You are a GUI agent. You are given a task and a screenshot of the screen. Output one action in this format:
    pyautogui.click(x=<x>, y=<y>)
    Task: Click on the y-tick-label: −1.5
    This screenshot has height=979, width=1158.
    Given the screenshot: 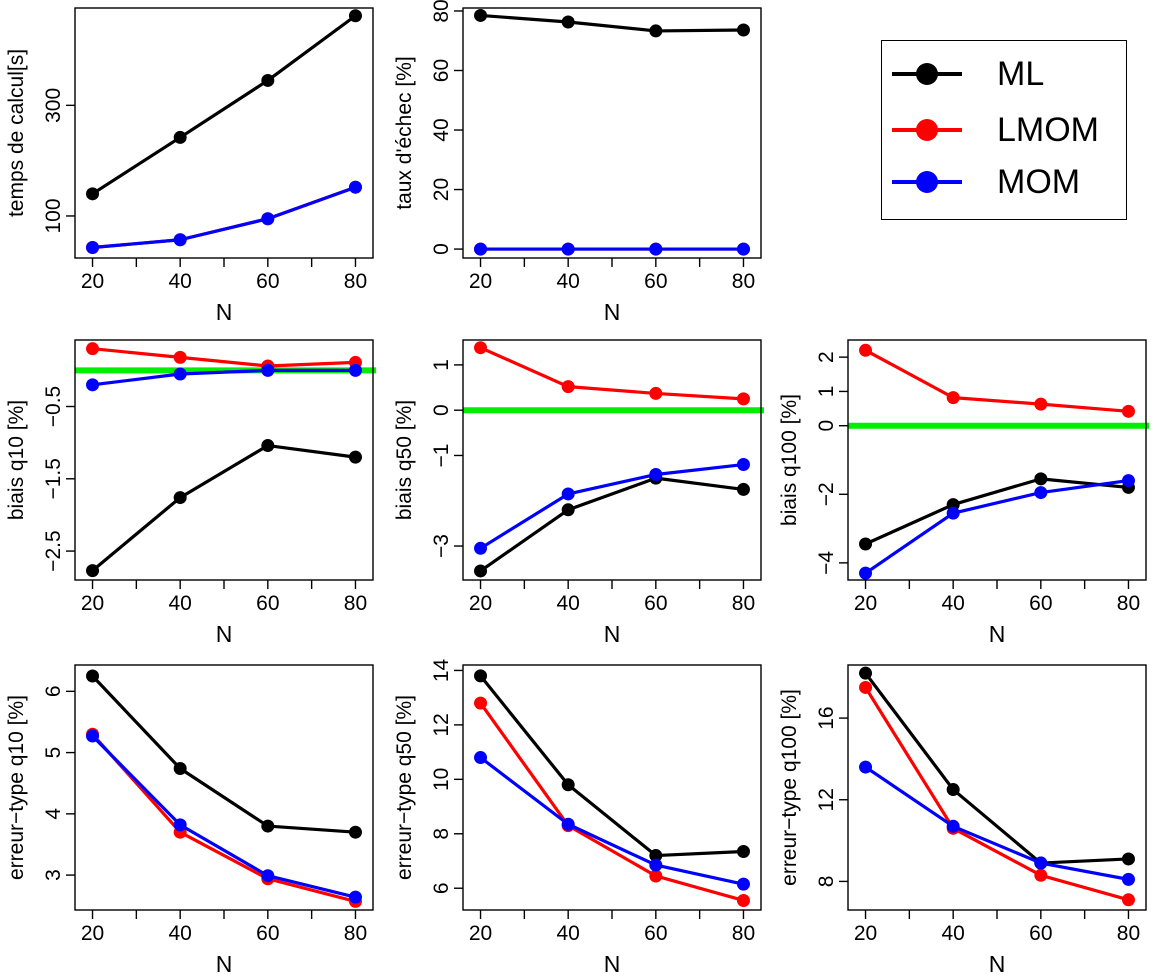 What is the action you would take?
    pyautogui.click(x=53, y=478)
    